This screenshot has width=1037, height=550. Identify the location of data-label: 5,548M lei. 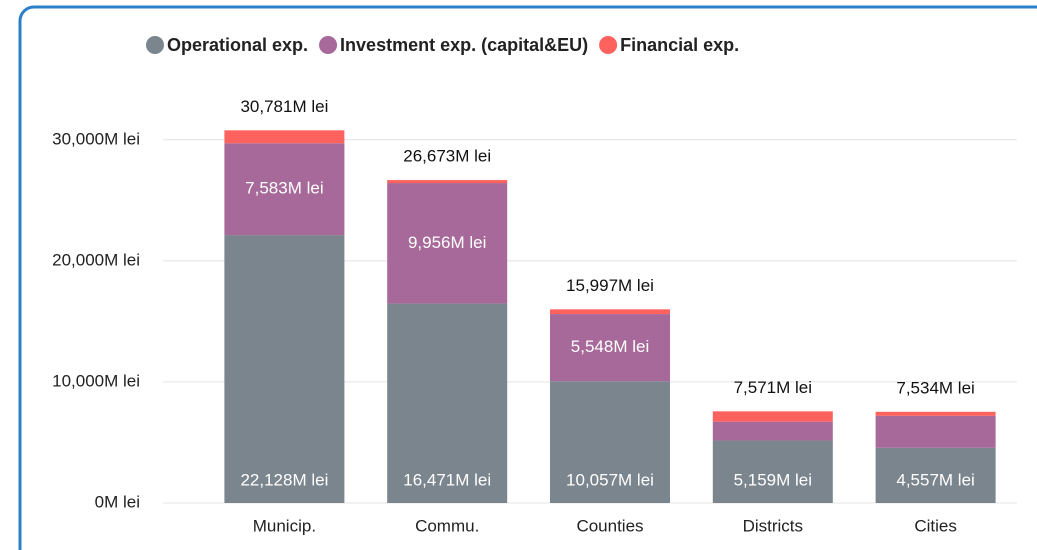
(610, 346).